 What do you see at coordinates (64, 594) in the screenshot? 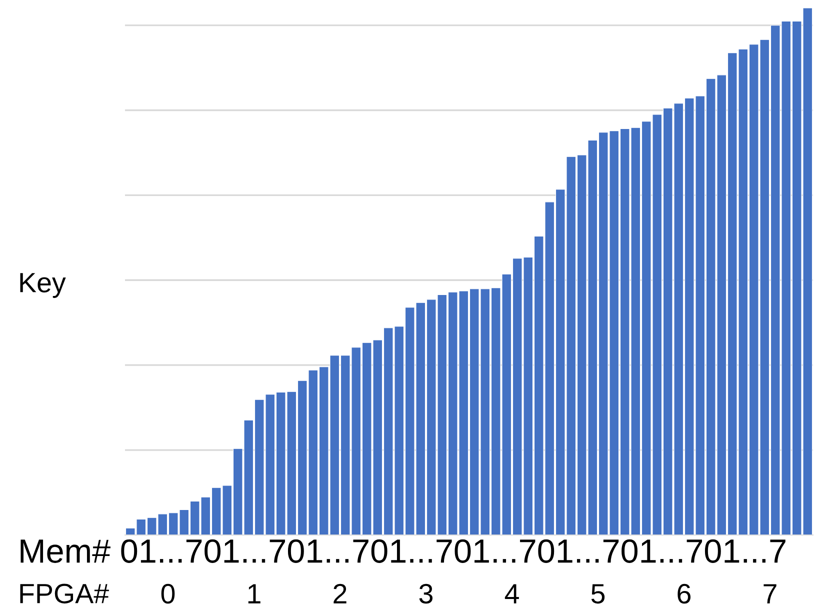
I see `text: FPGA#` at bounding box center [64, 594].